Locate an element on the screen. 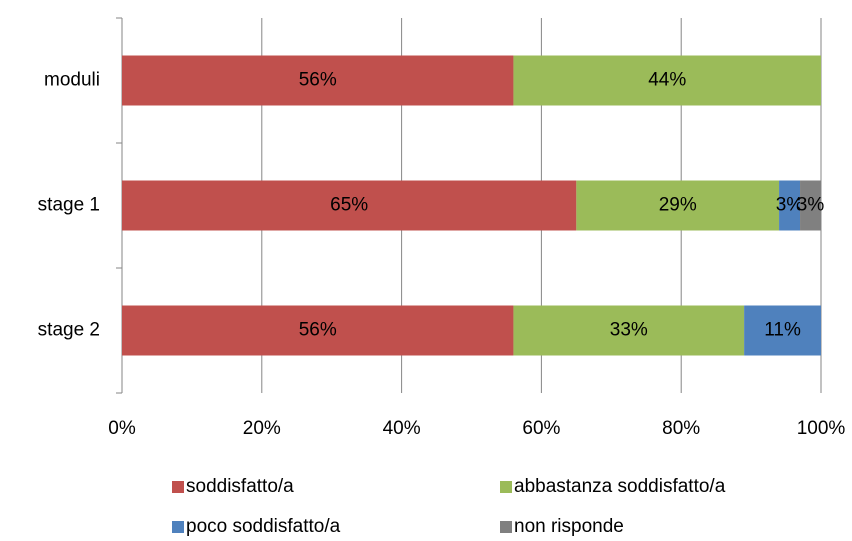 Image resolution: width=852 pixels, height=541 pixels. legend-label: non risponde is located at coordinates (569, 526).